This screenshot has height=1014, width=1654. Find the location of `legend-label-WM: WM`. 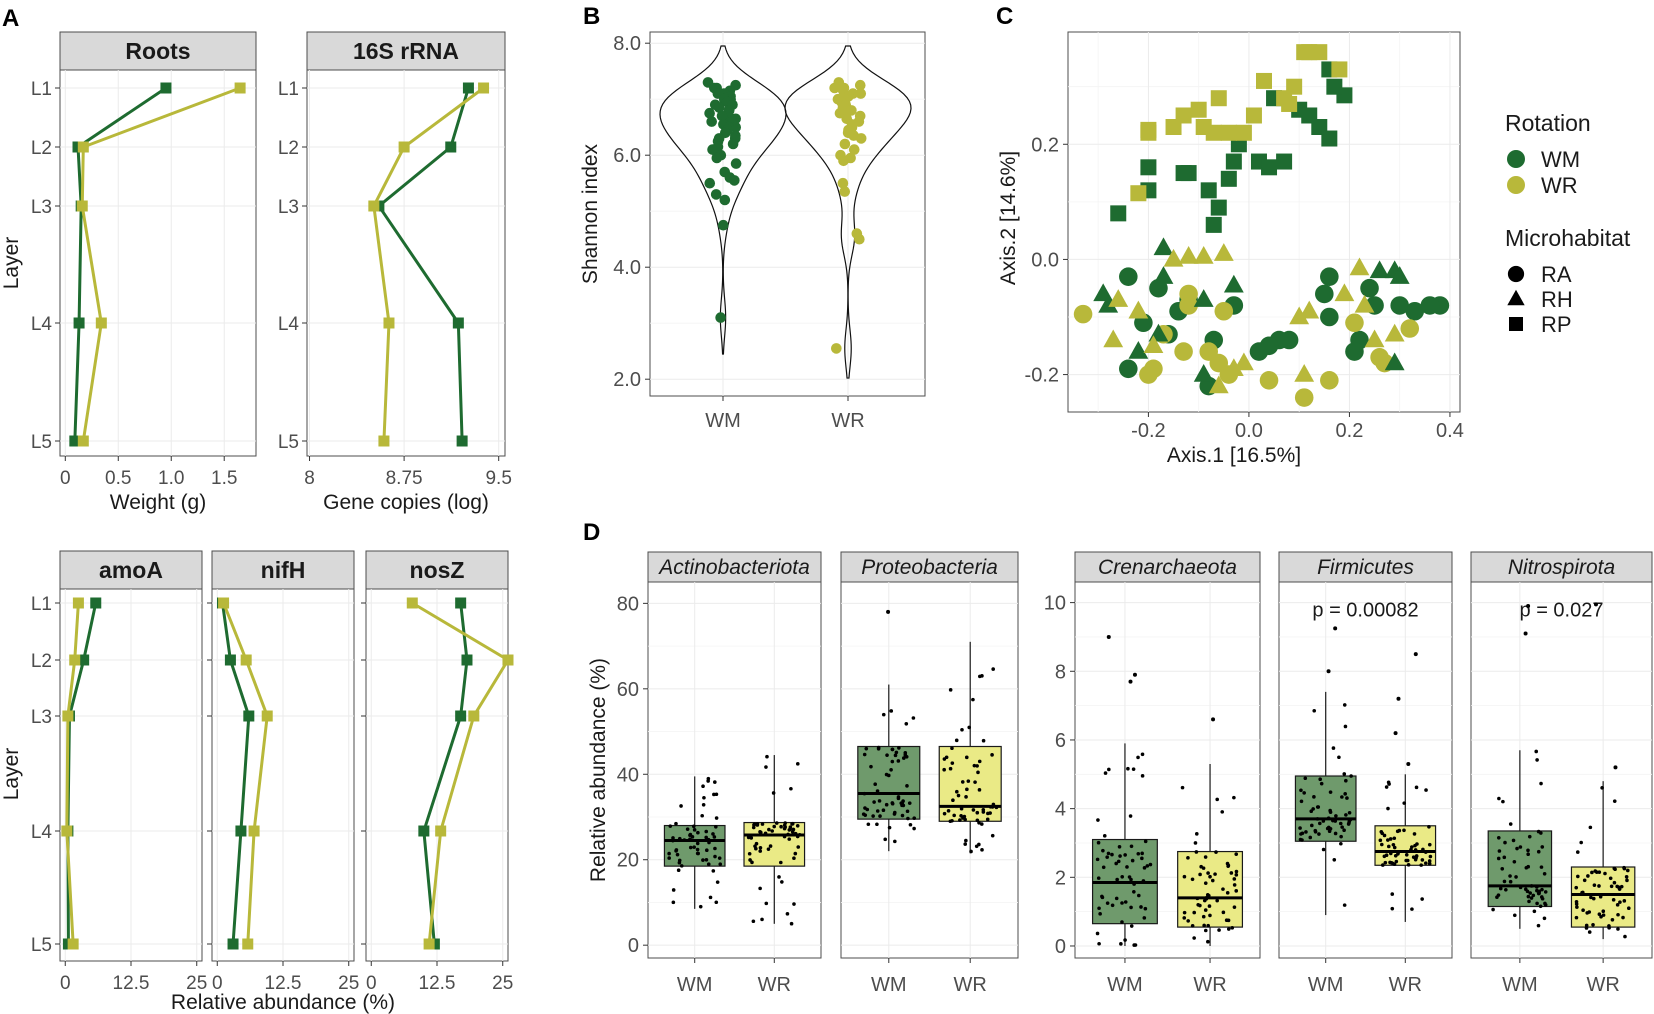

legend-label-WM: WM is located at coordinates (1560, 159).